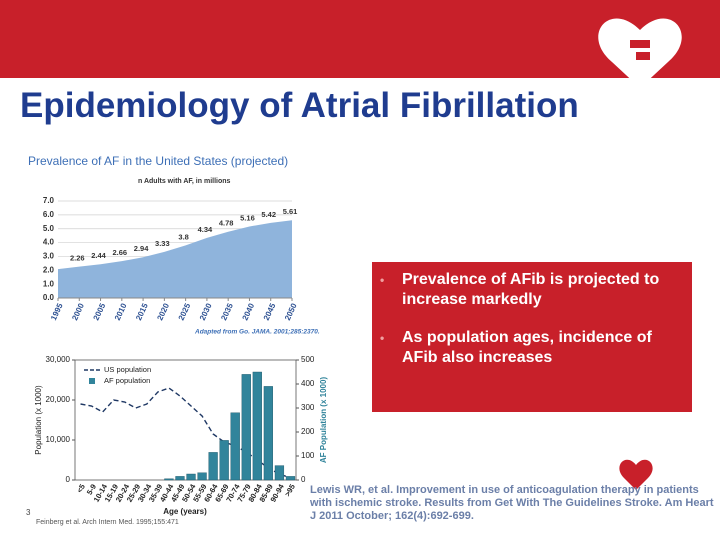 This screenshot has width=720, height=540. Describe the element at coordinates (308, 455) in the screenshot. I see `y2-tick-label: 100` at that location.